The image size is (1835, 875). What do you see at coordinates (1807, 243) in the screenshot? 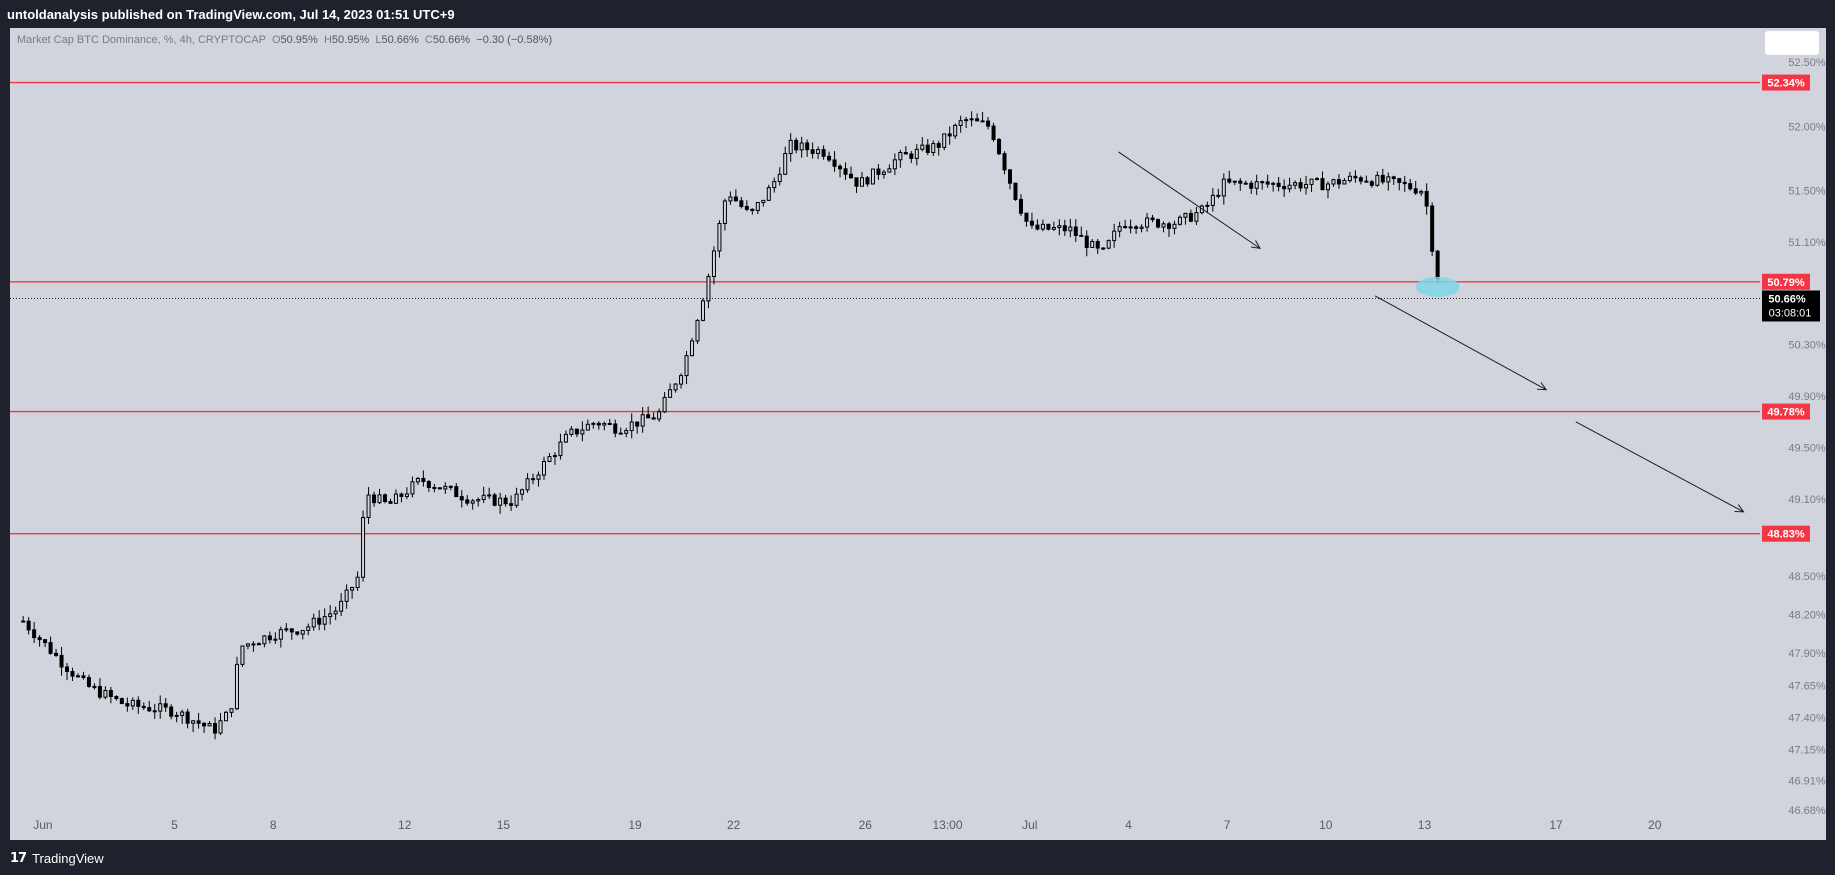
I see `y-tick-label: 51.10%` at bounding box center [1807, 243].